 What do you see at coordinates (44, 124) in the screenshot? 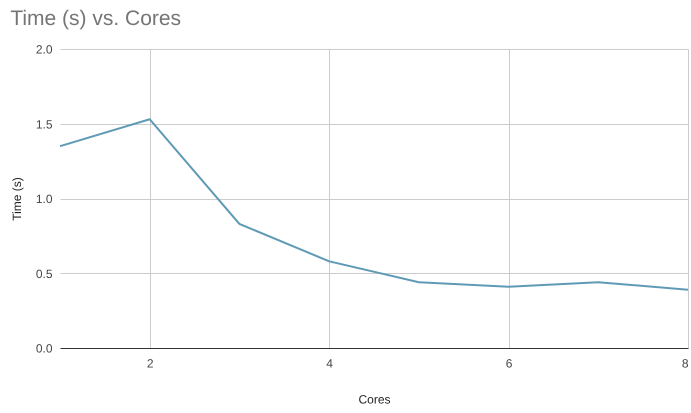
I see `y-tick-label: 1.5` at bounding box center [44, 124].